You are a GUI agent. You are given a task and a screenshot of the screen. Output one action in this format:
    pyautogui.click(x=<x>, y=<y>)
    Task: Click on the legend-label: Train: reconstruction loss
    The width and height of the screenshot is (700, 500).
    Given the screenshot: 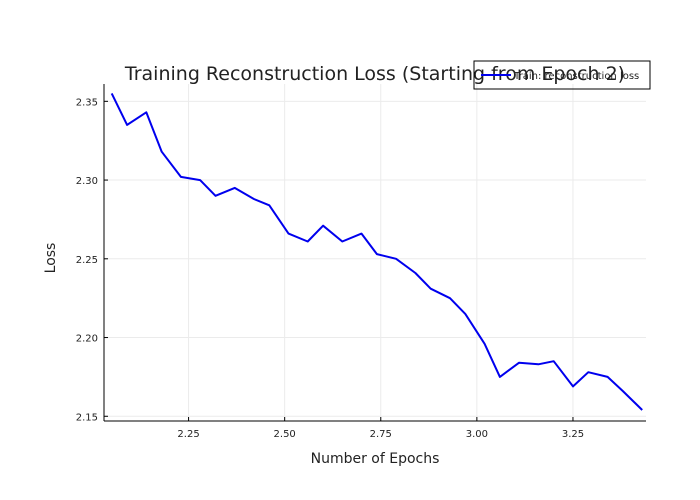 What is the action you would take?
    pyautogui.click(x=576, y=76)
    